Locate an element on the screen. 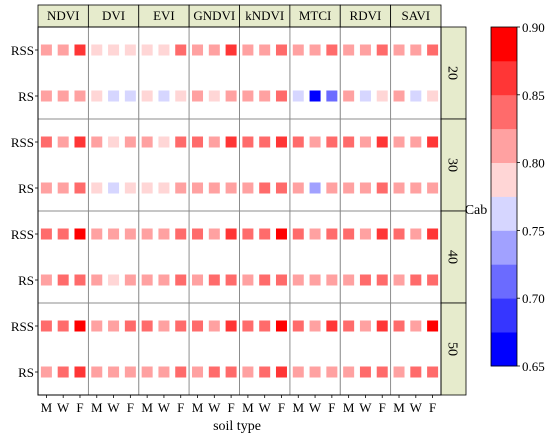 The height and width of the screenshot is (438, 550). colorbar-tick-label: 0.75 is located at coordinates (533, 230).